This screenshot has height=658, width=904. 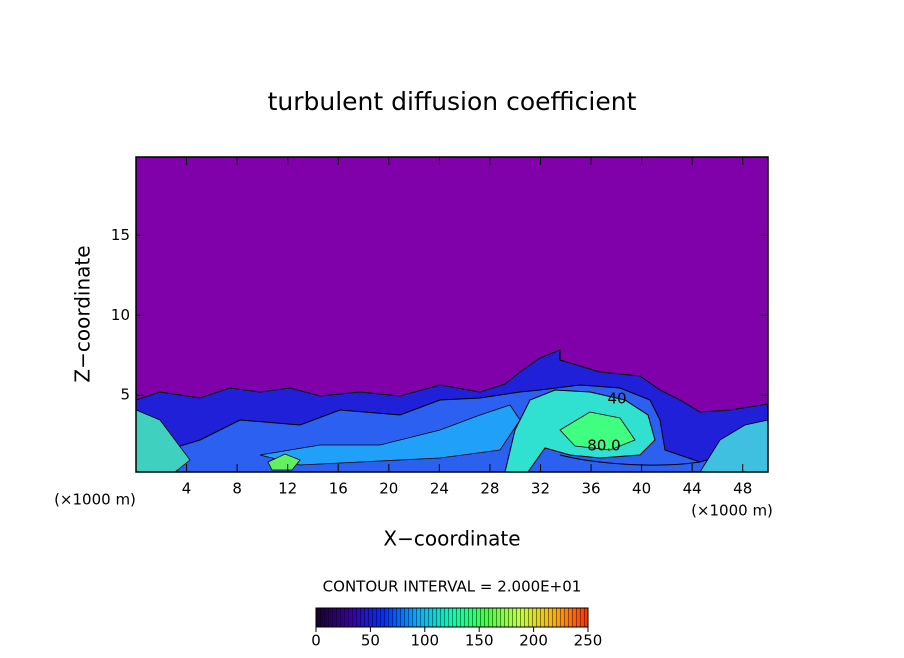 I want to click on x-tick-label: 48, so click(x=742, y=489).